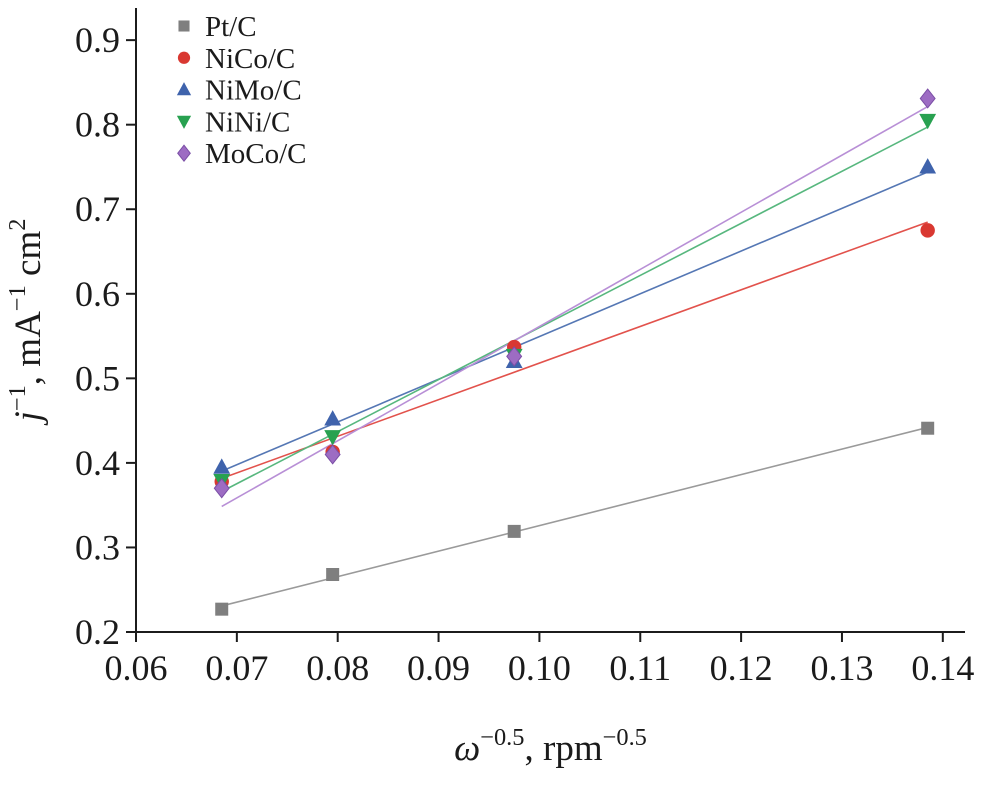  I want to click on x-tick-label: 0.12, so click(741, 668).